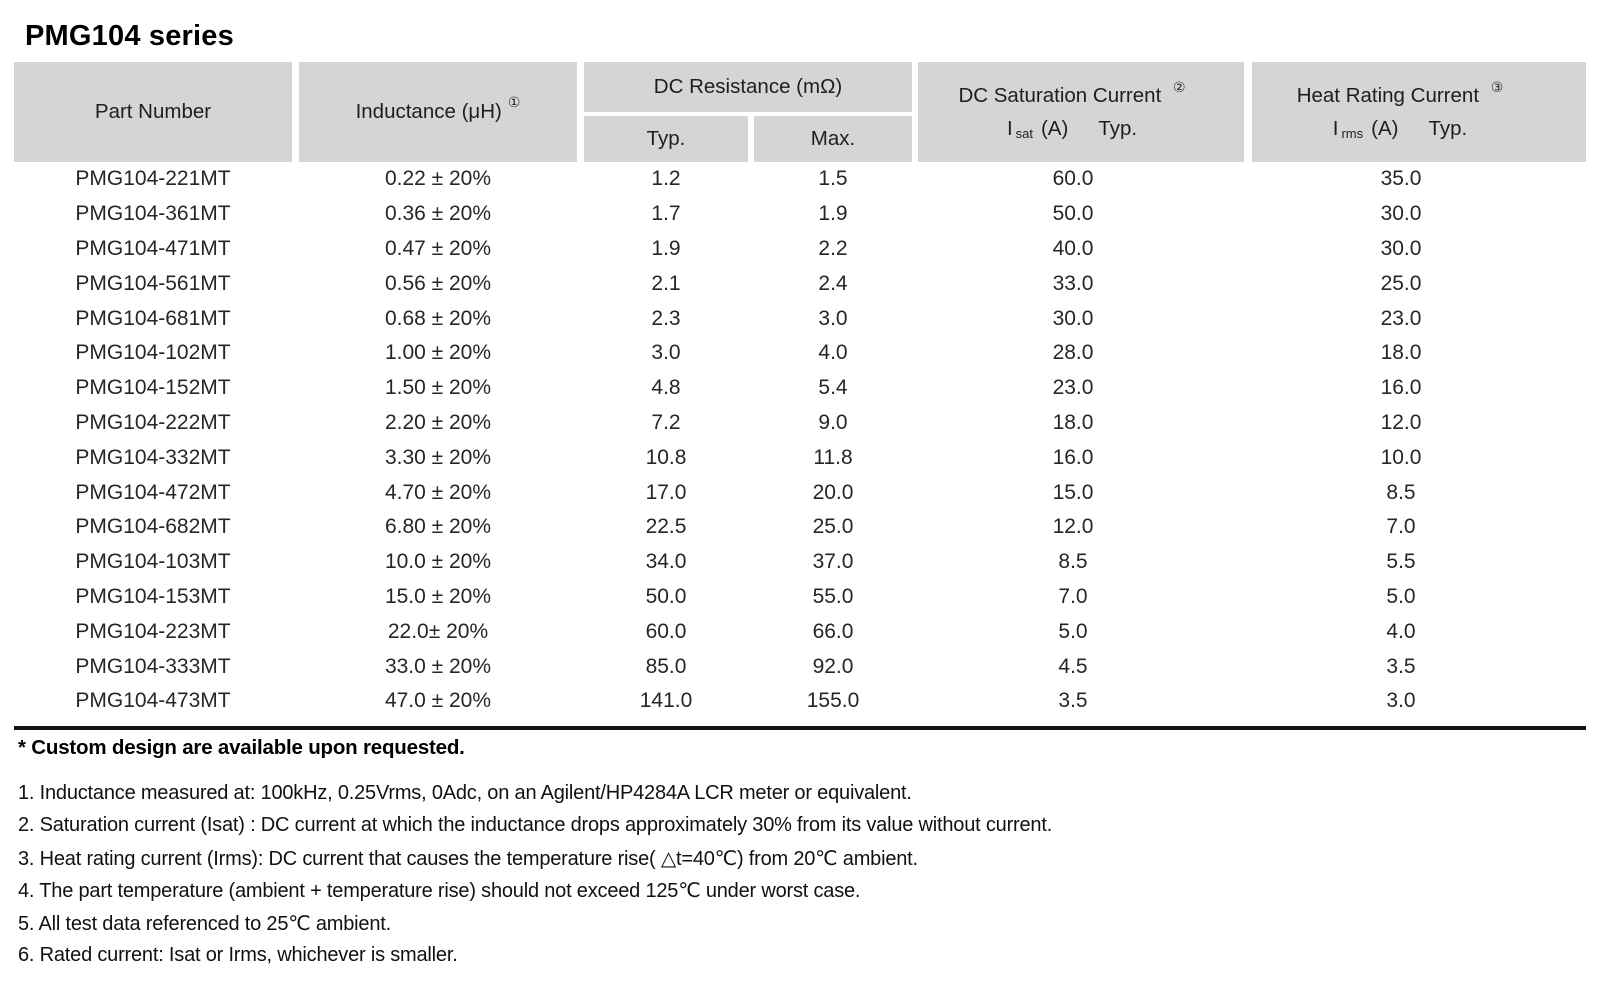 This screenshot has height=993, width=1599. What do you see at coordinates (438, 457) in the screenshot?
I see `cell-inductance: 3.30 ± 20%` at bounding box center [438, 457].